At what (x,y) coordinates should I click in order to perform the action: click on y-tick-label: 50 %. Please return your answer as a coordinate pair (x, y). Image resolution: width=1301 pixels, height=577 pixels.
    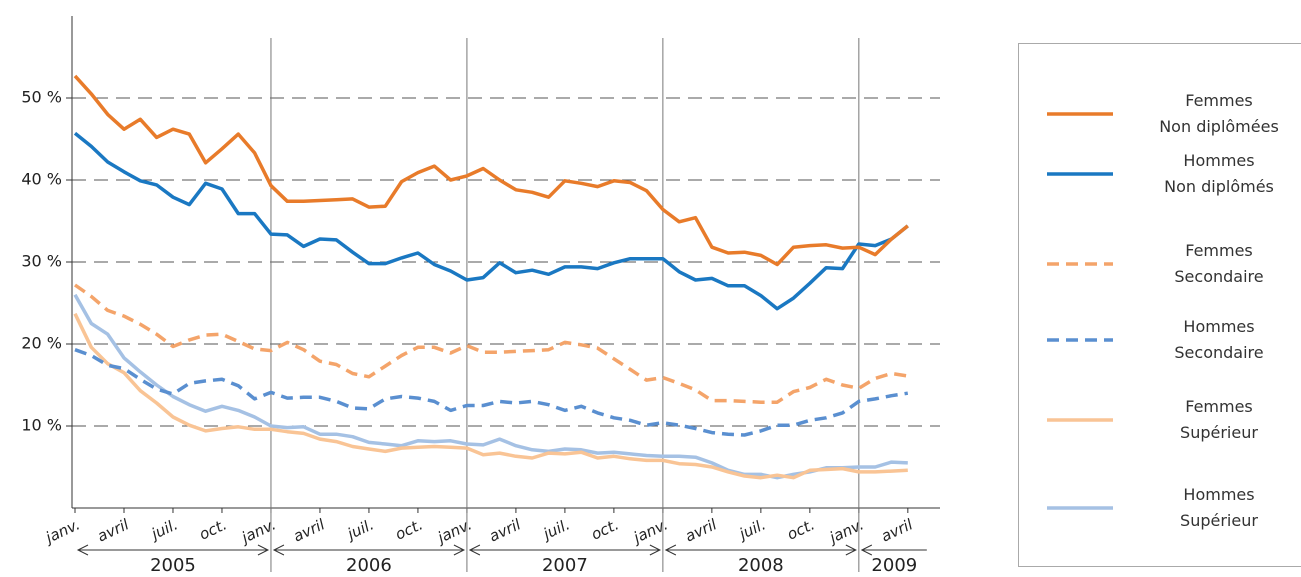
    Looking at the image, I should click on (41, 97).